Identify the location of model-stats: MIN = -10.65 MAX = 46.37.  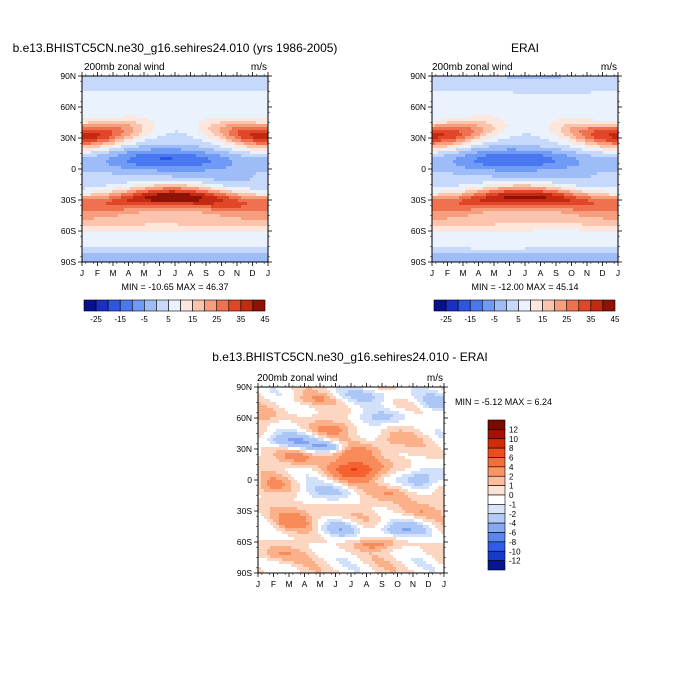
(174, 287).